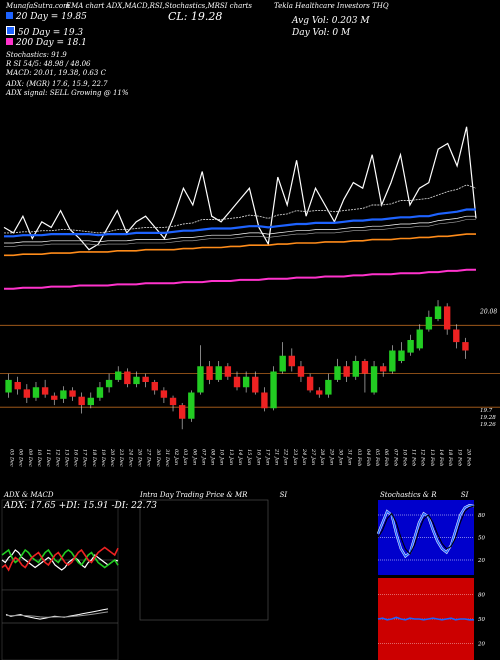  Describe the element at coordinates (331, 456) in the screenshot. I see `date-tick-label: 29 Jan` at that location.